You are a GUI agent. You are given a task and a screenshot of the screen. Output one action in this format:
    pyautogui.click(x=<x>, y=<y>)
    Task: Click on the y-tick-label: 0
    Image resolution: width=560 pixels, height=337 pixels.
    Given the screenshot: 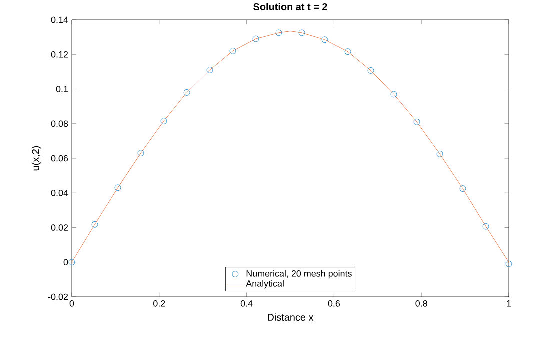 What is the action you would take?
    pyautogui.click(x=66, y=262)
    